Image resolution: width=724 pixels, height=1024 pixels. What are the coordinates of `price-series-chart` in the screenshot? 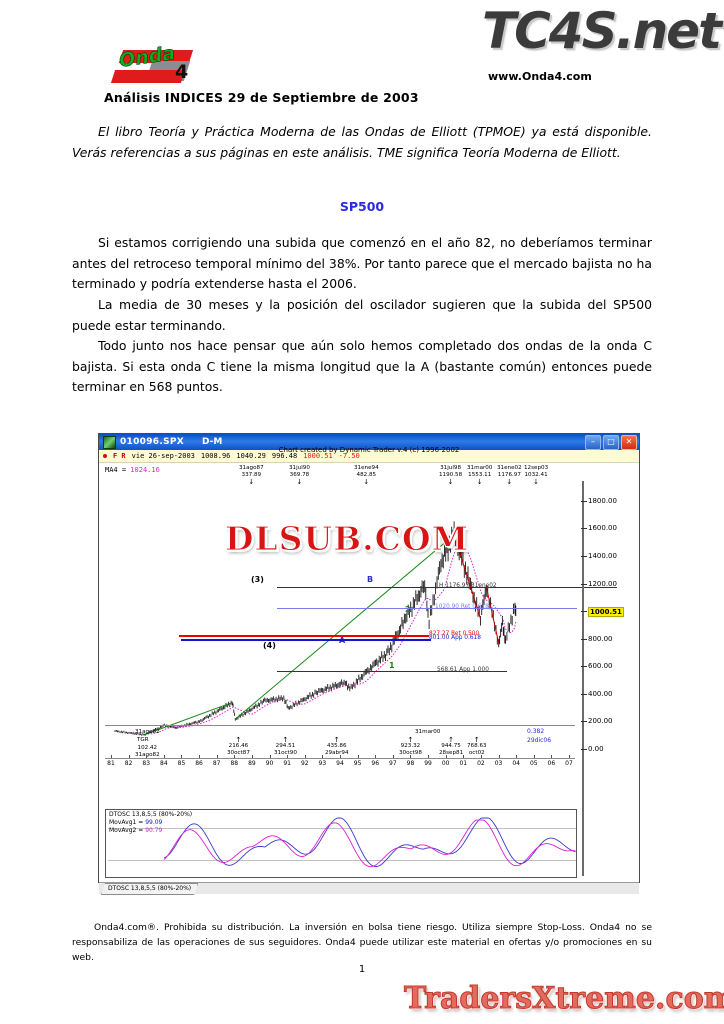 It's located at (315, 628).